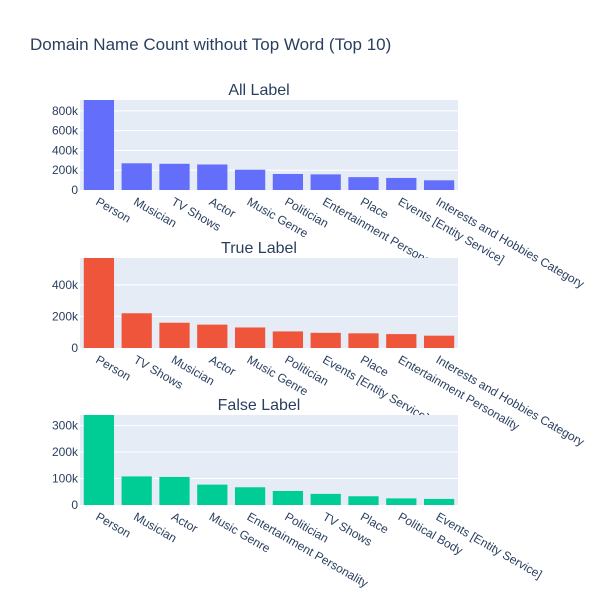 This screenshot has width=600, height=600. What do you see at coordinates (258, 90) in the screenshot?
I see `subplot-title: All Label` at bounding box center [258, 90].